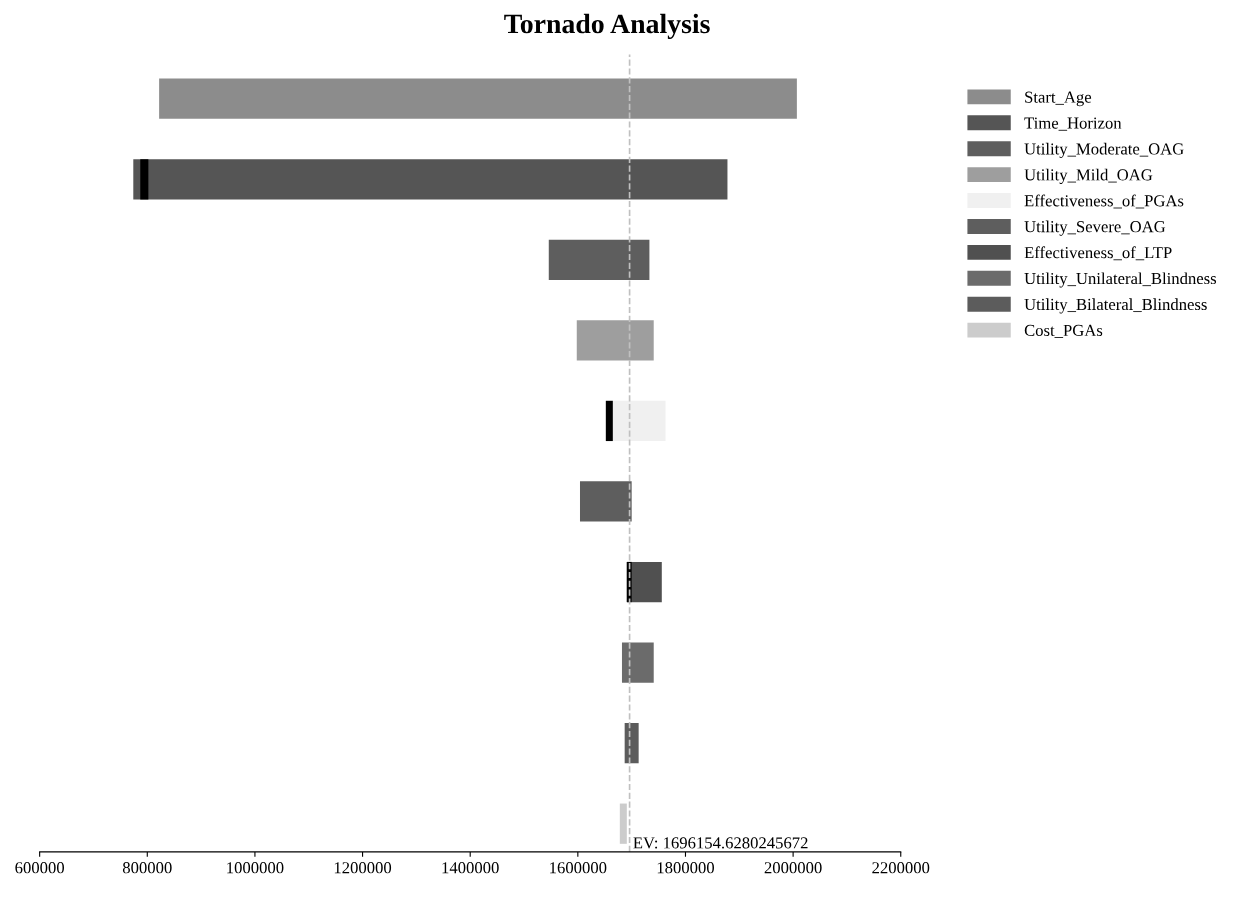  Describe the element at coordinates (686, 868) in the screenshot. I see `x-tick-label: 1800000` at that location.